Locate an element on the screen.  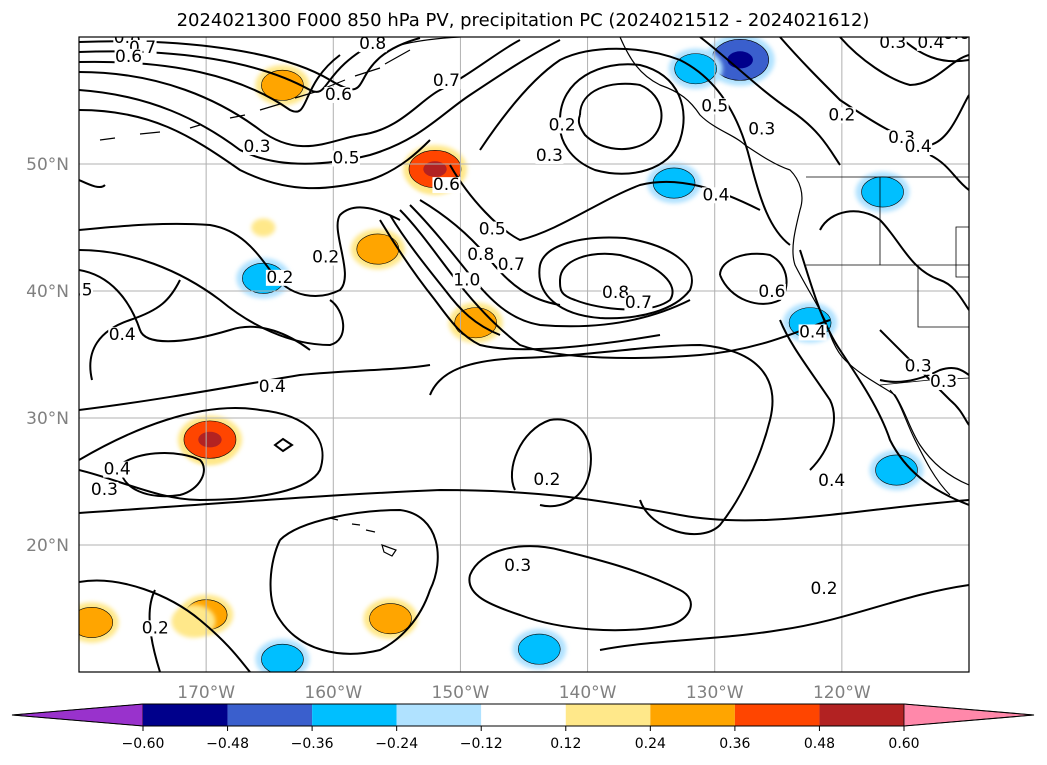
colorbar-tick-label: 0.36 is located at coordinates (734, 744).